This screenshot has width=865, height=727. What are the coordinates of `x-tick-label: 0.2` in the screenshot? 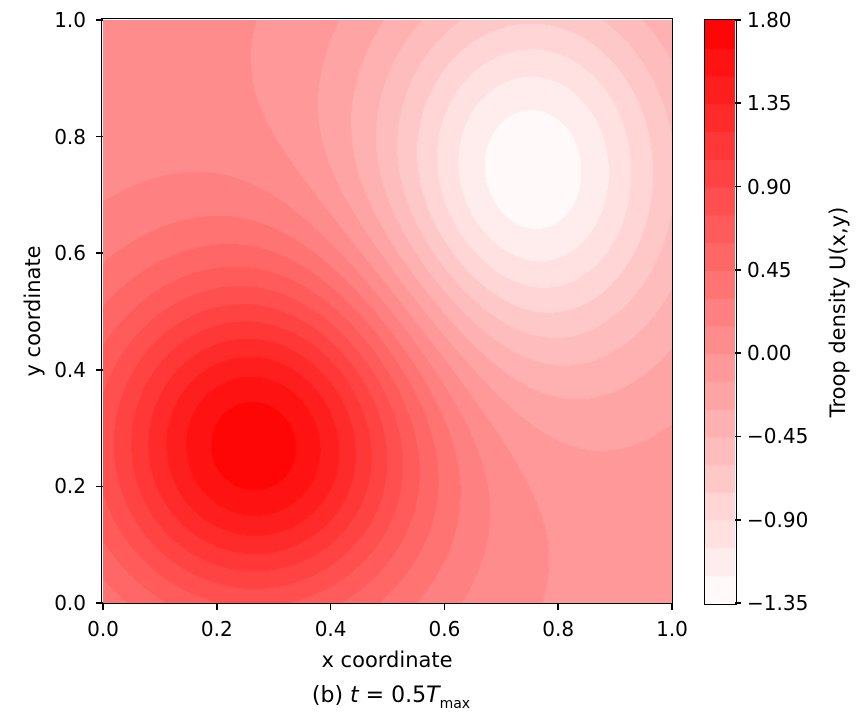 It's located at (216, 629).